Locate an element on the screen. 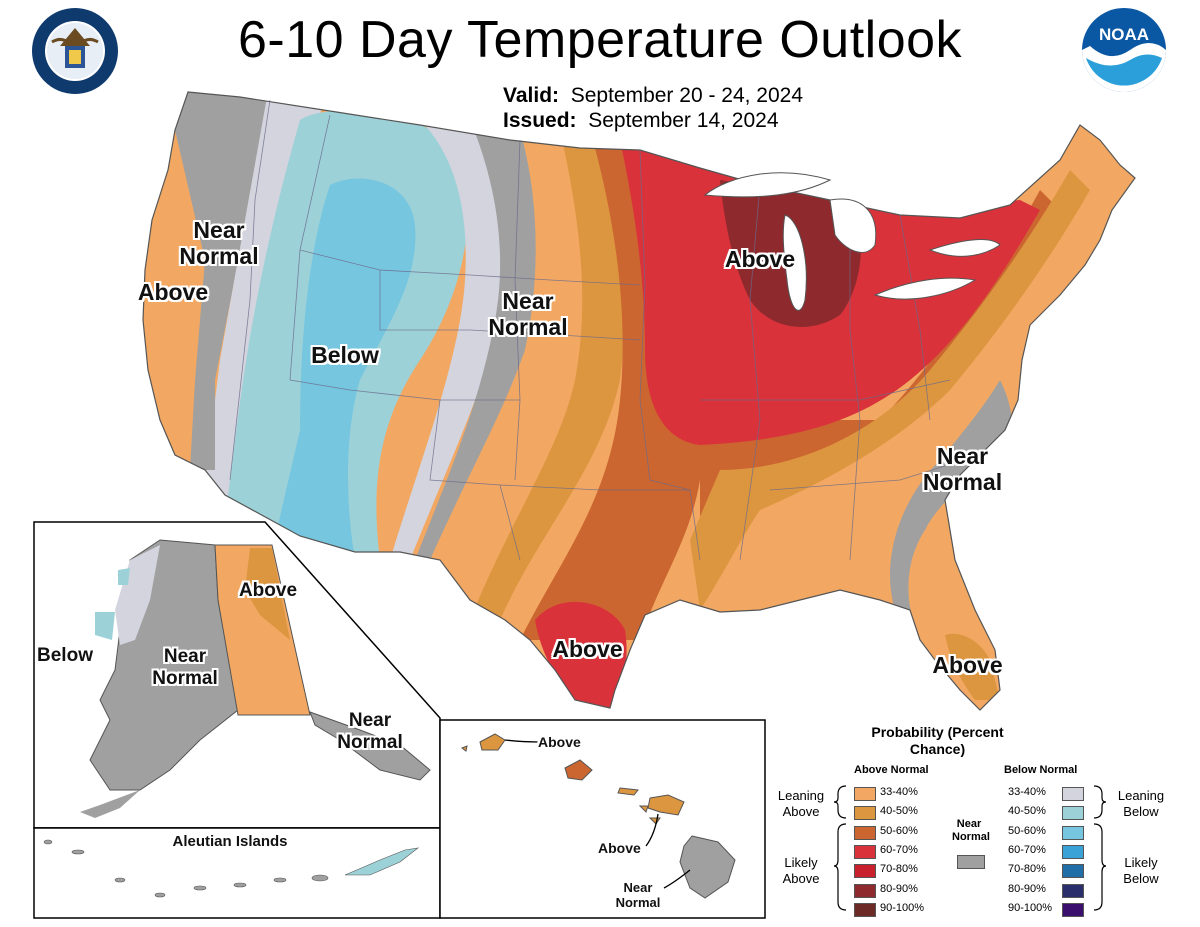  label-west-above: Above is located at coordinates (173, 292).